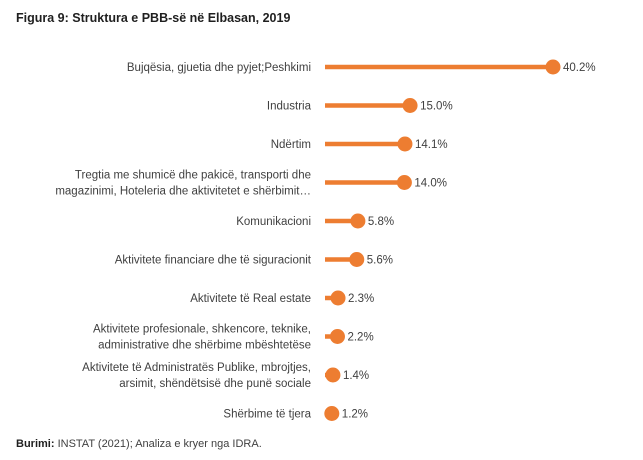 Image resolution: width=643 pixels, height=460 pixels. What do you see at coordinates (267, 415) in the screenshot?
I see `category-label: Shërbime të tjera` at bounding box center [267, 415].